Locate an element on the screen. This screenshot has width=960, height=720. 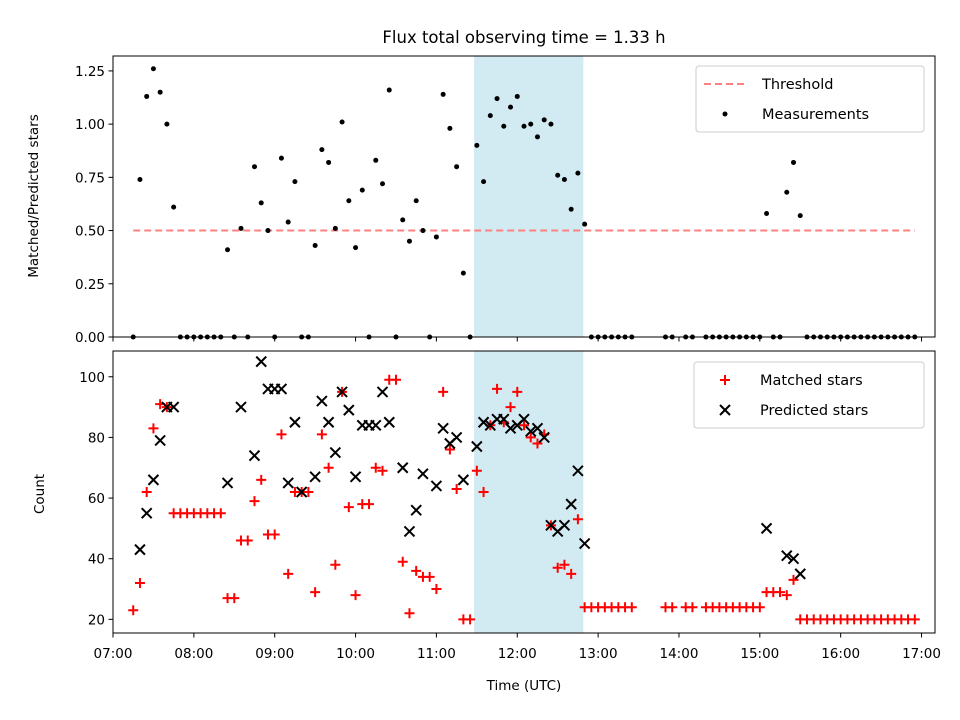
count-x-tick-label: 08:00 is located at coordinates (193, 654).